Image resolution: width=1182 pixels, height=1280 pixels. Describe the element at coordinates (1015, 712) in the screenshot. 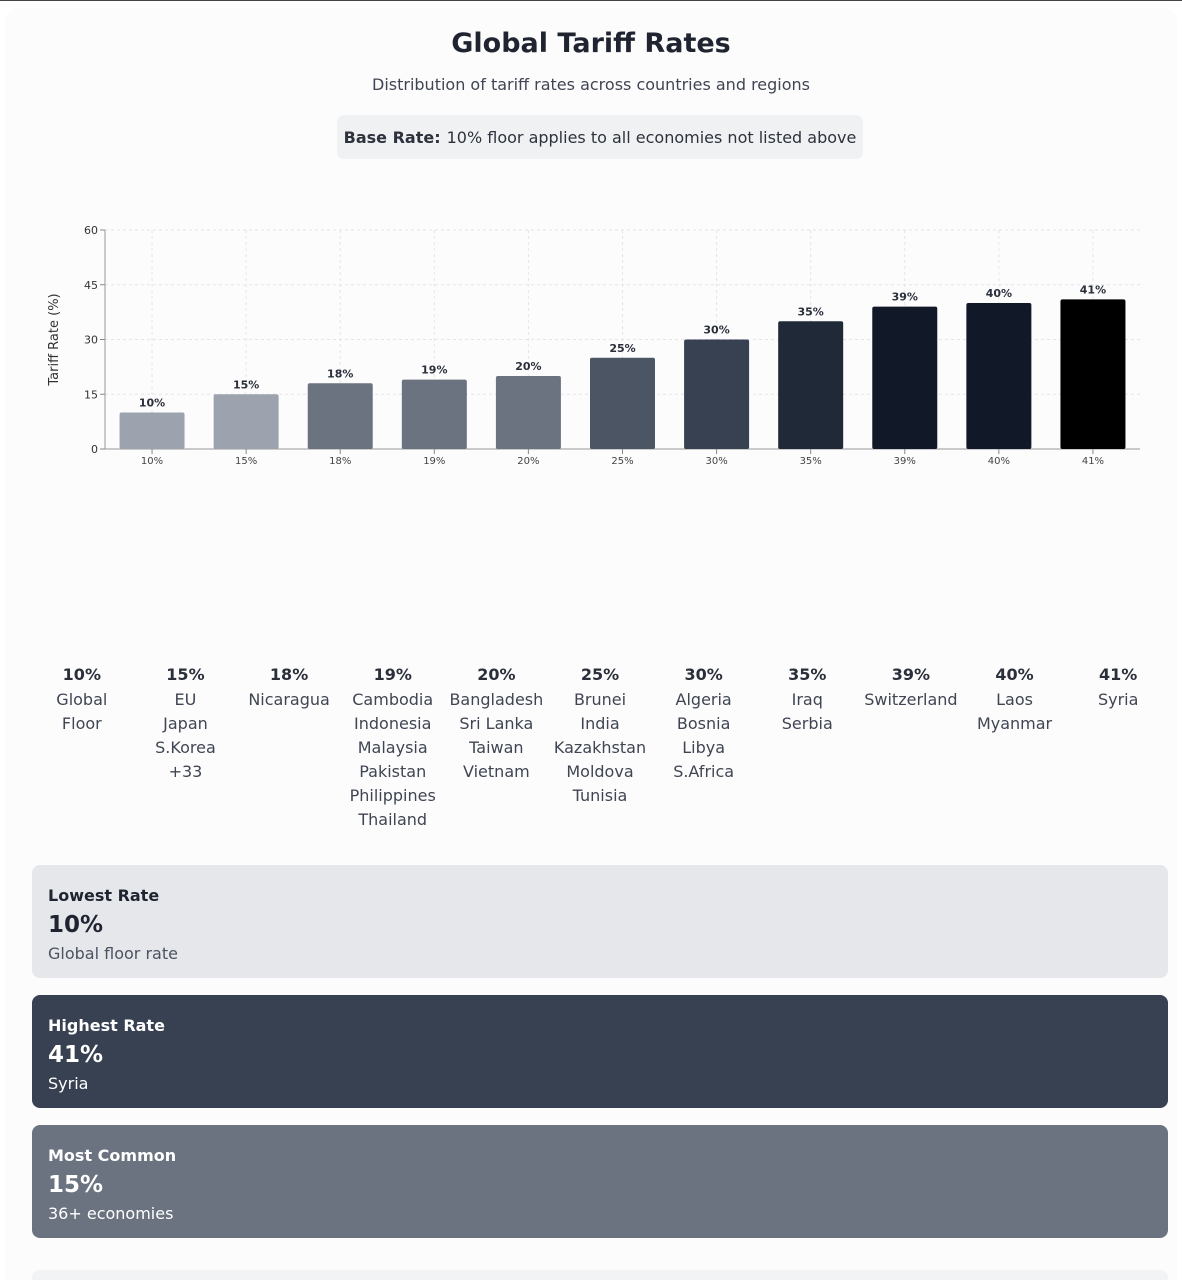

I see `rate-group-countries: Laos Myanmar` at that location.